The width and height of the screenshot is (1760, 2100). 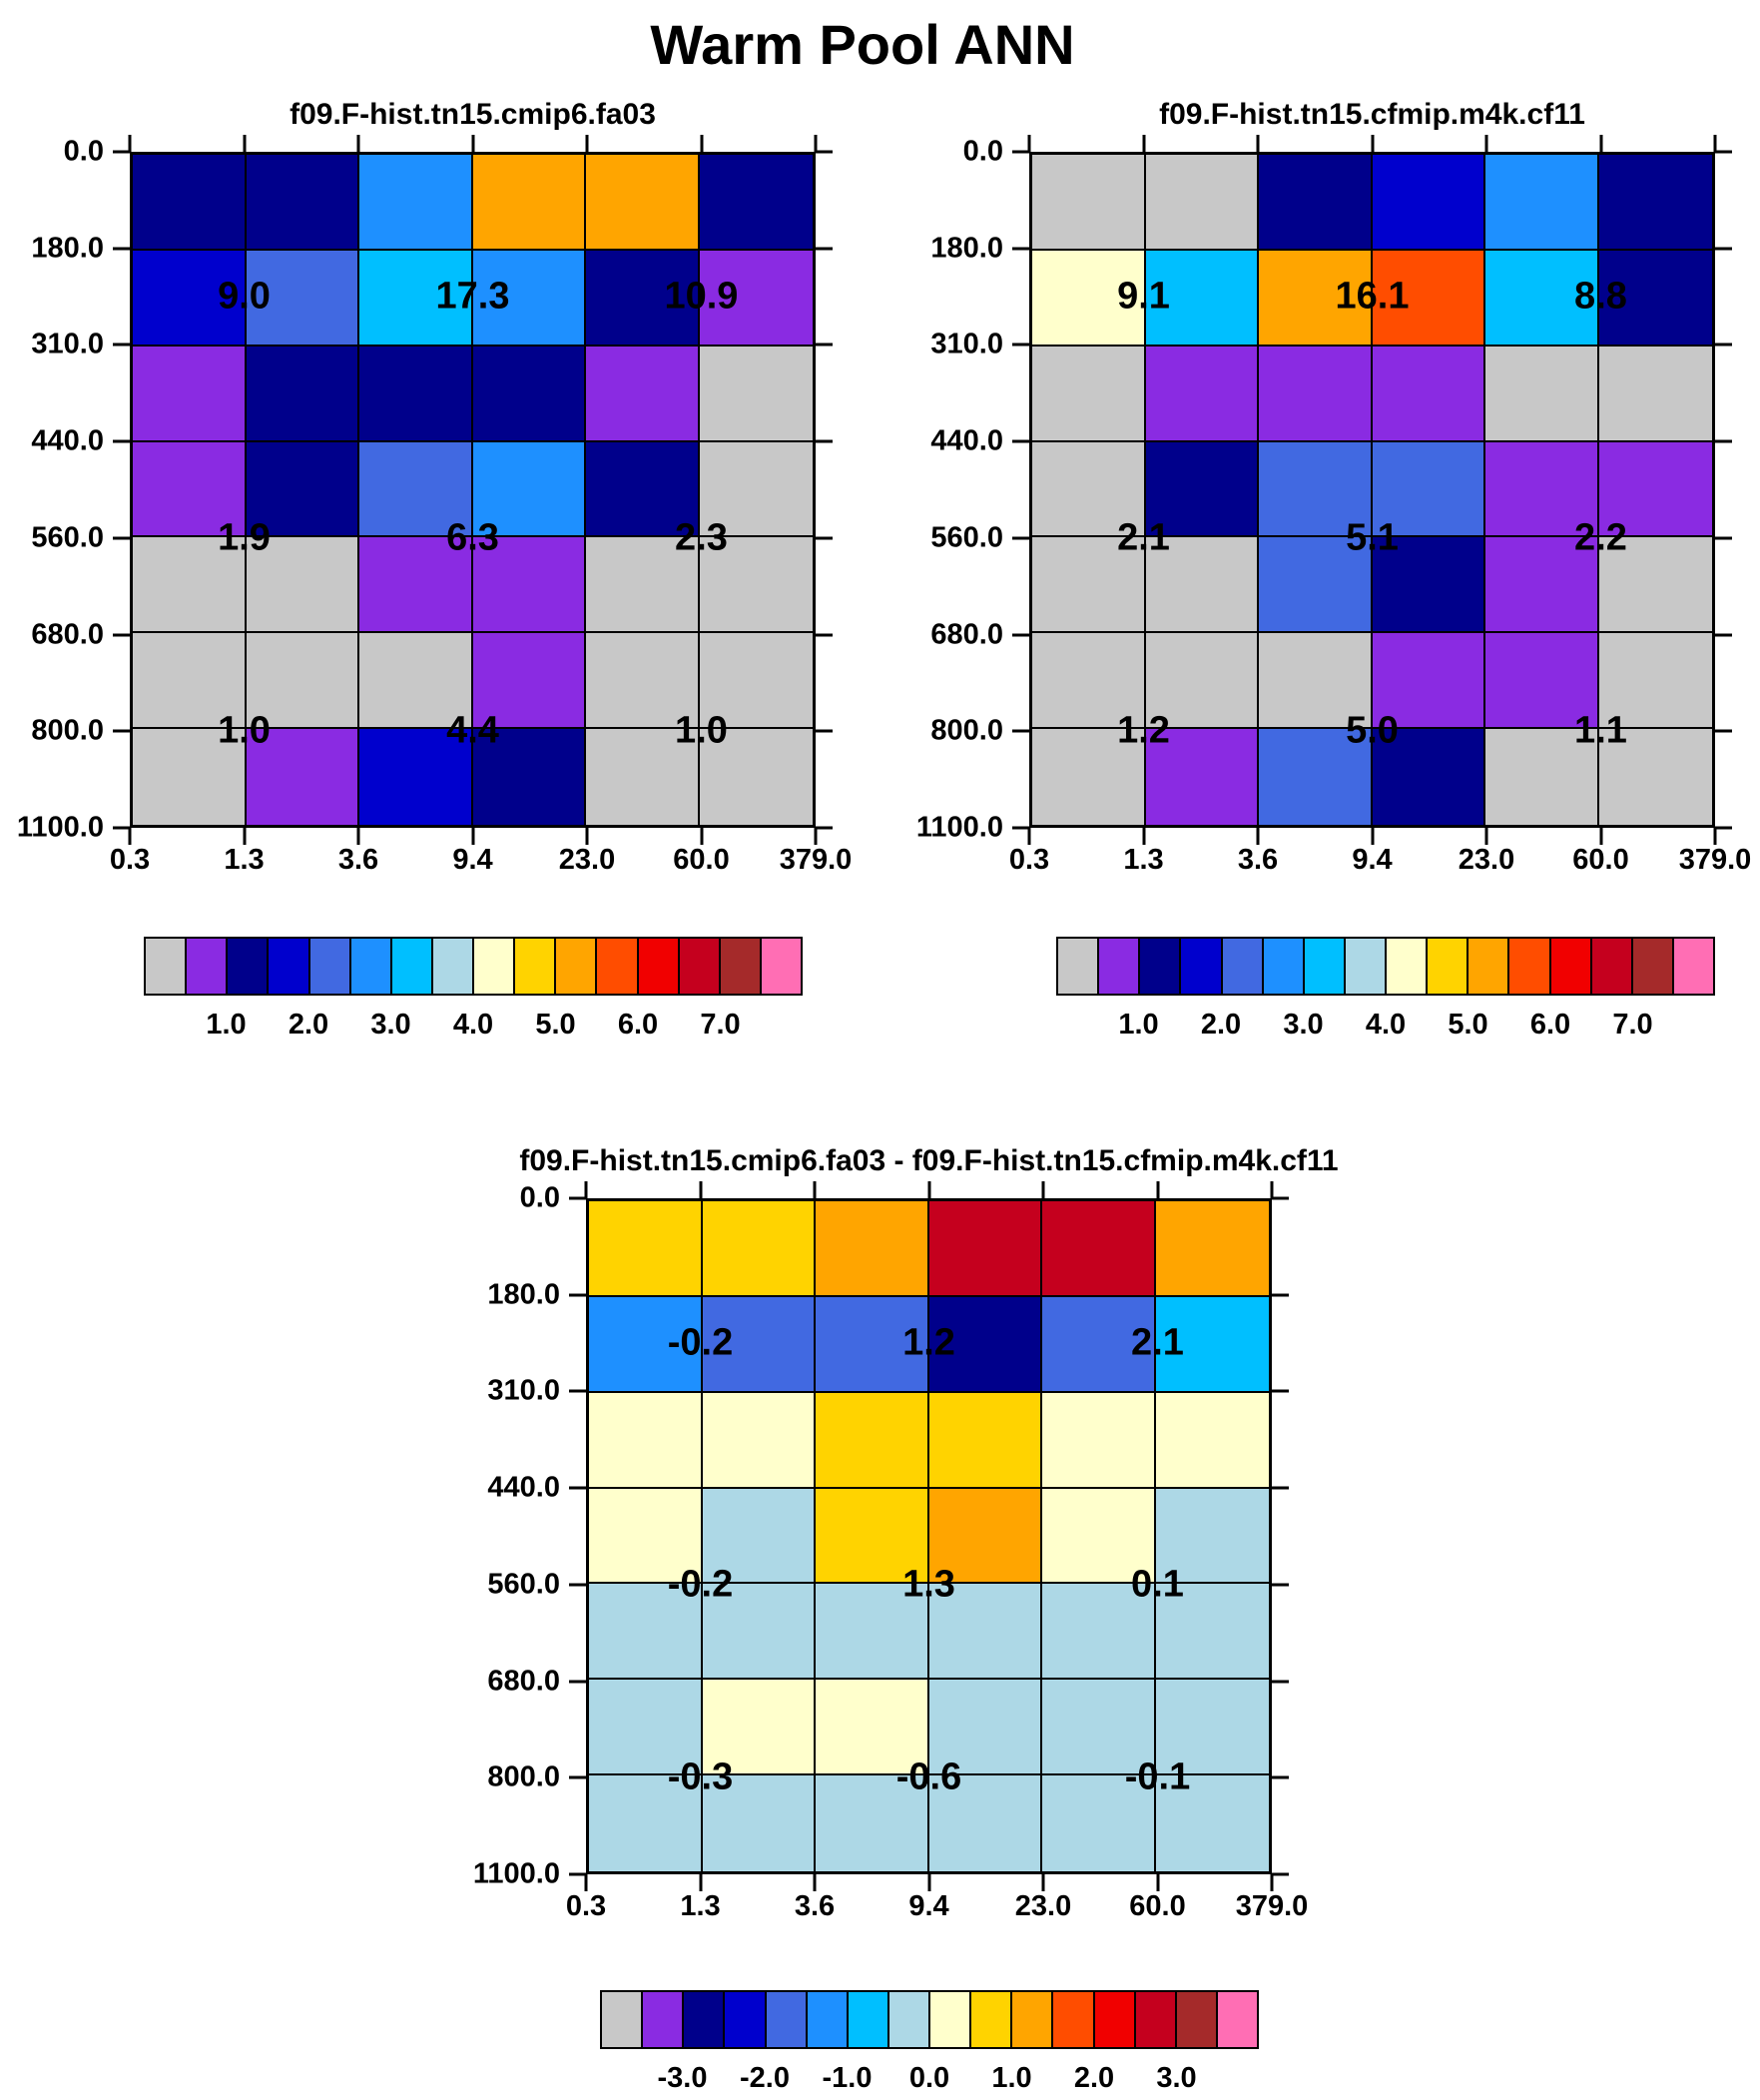 I want to click on y-axis-tick-label: 1100.0, so click(x=60, y=827).